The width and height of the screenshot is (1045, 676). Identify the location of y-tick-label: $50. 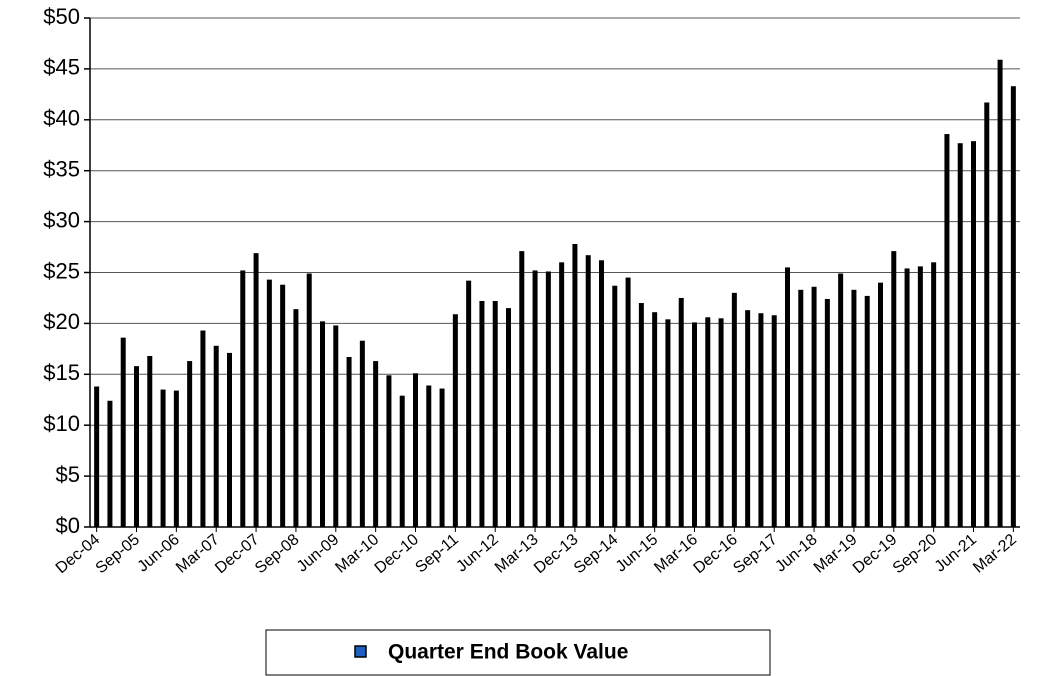
(61, 16).